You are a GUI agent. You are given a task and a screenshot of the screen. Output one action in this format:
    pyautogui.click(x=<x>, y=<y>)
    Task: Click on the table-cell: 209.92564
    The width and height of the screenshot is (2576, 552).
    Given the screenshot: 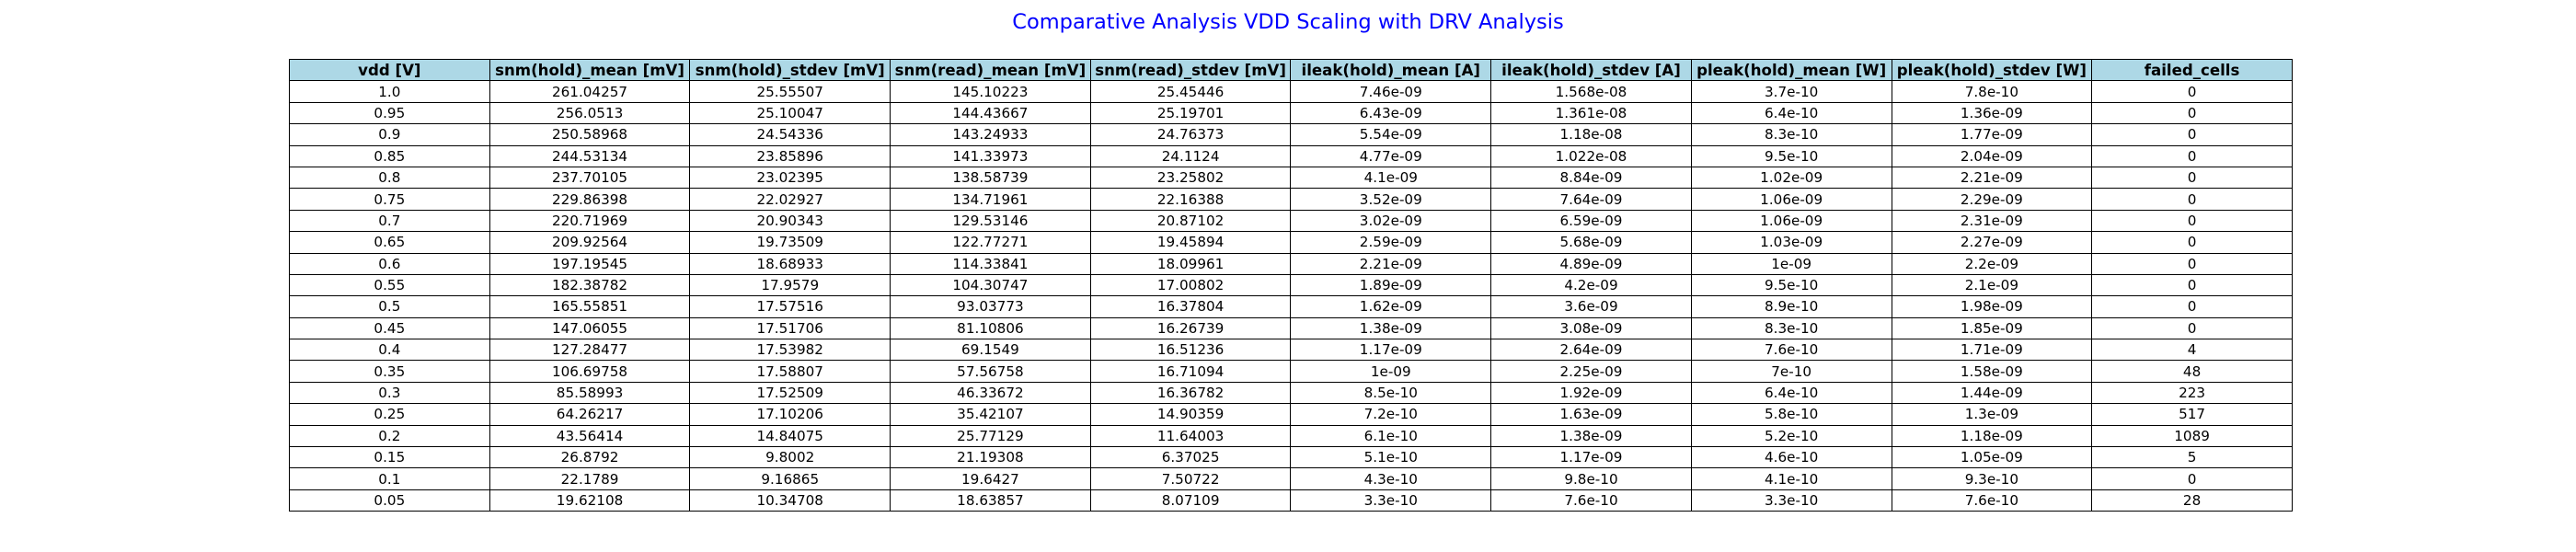 What is the action you would take?
    pyautogui.click(x=590, y=242)
    